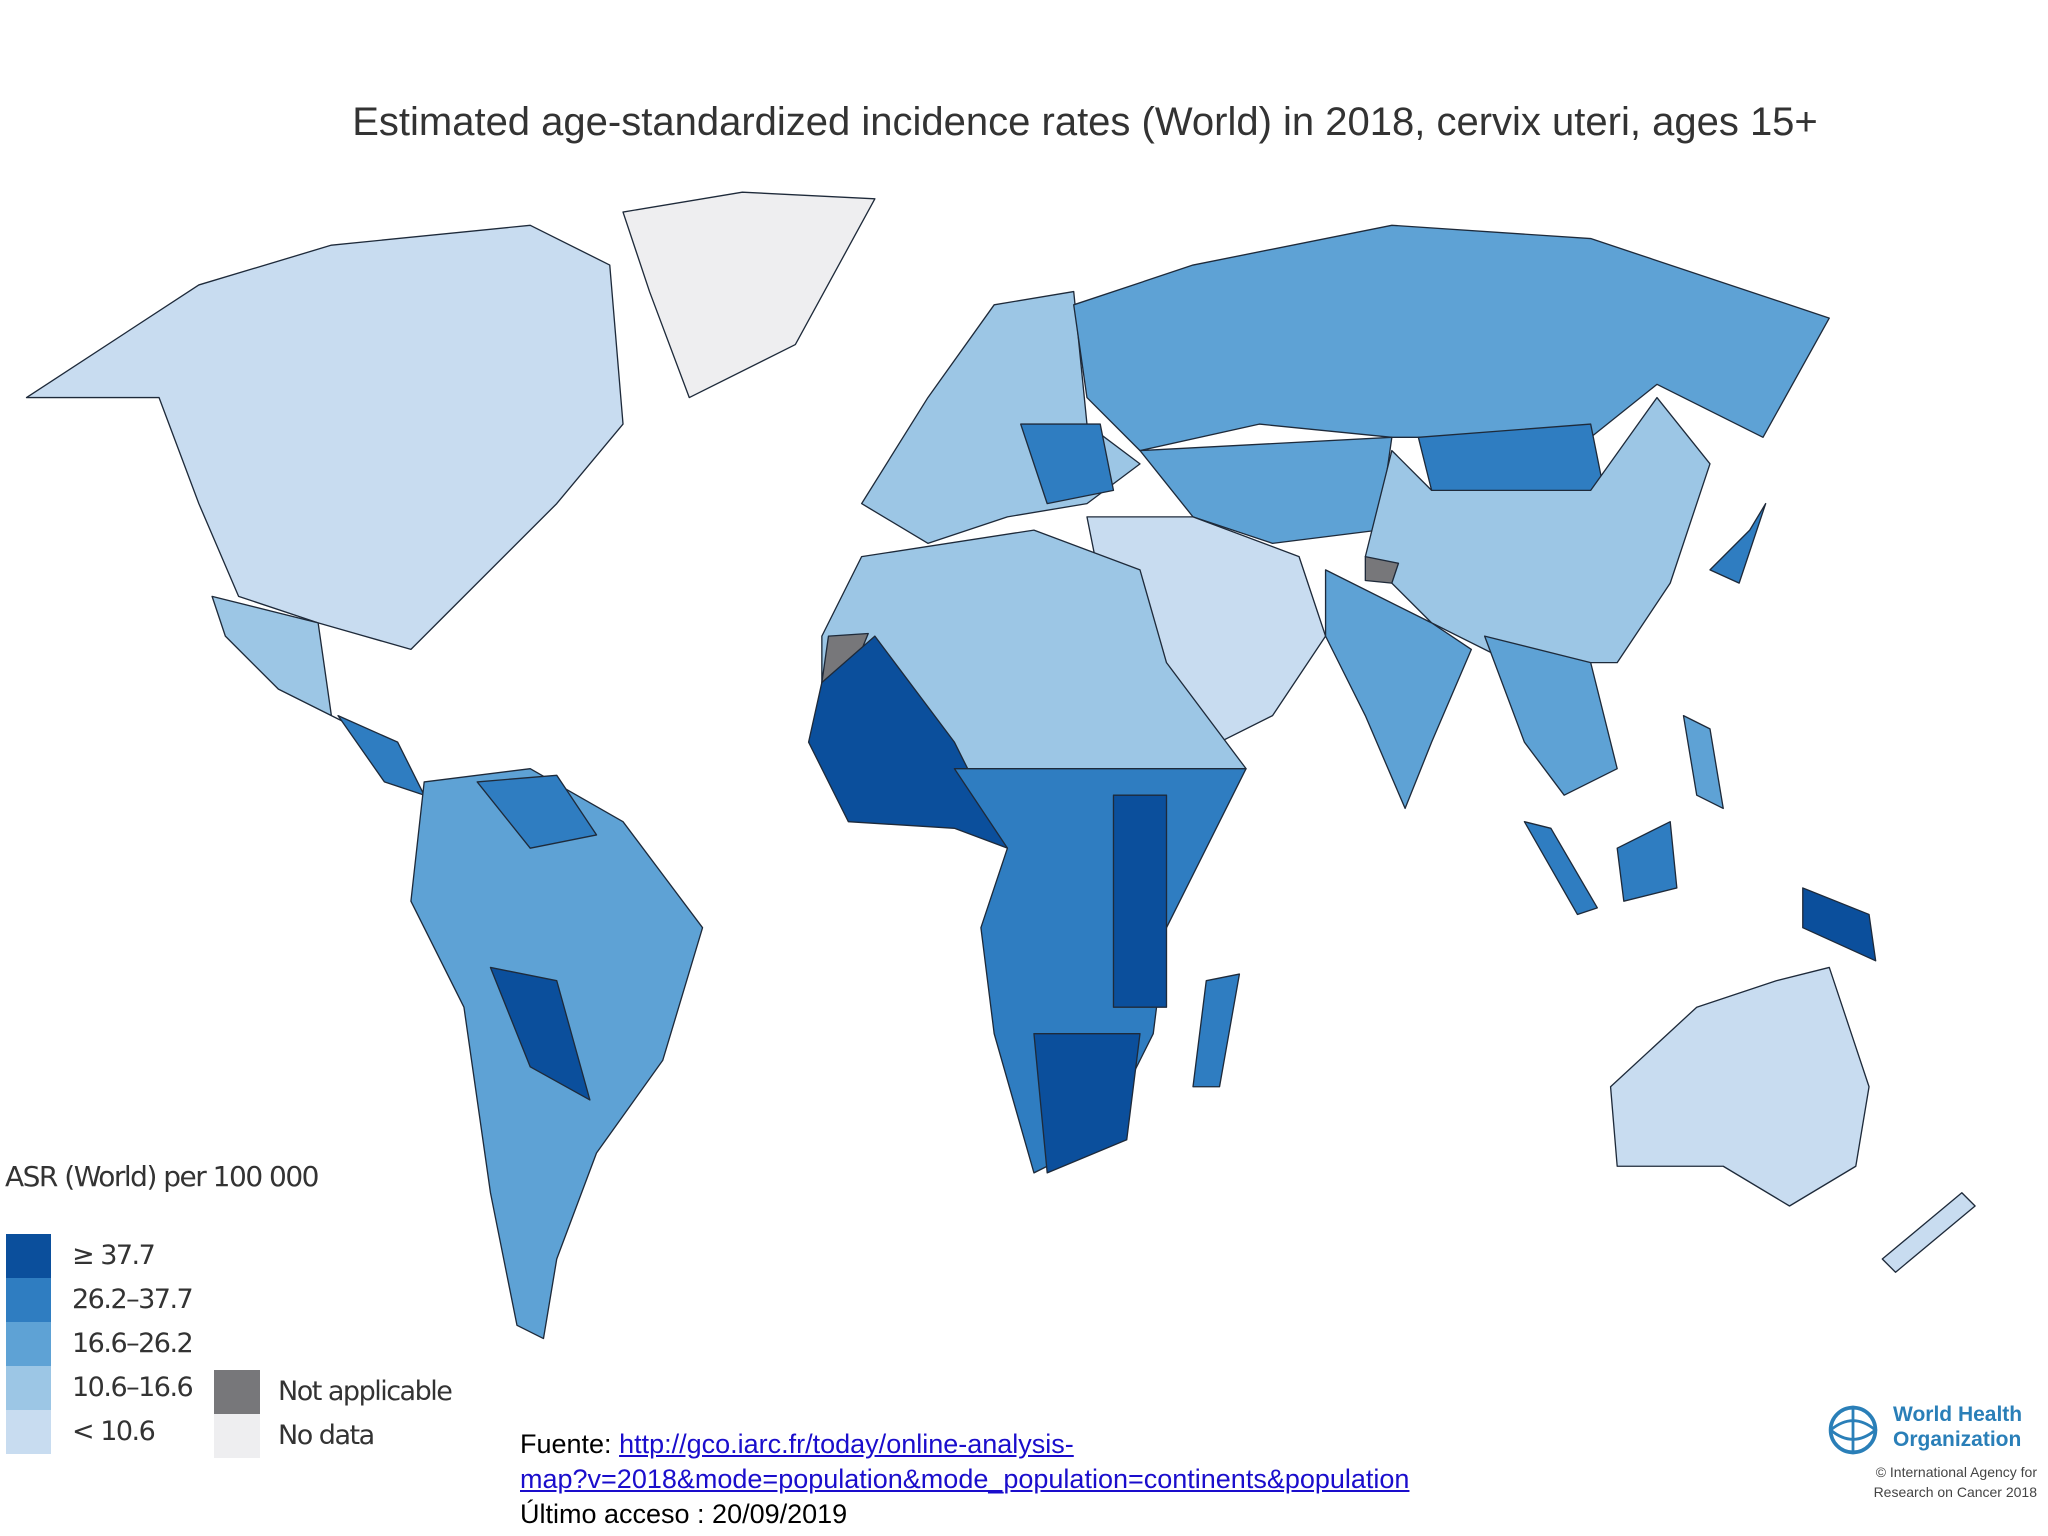 The height and width of the screenshot is (1536, 2048). I want to click on central-asia, so click(1266, 490).